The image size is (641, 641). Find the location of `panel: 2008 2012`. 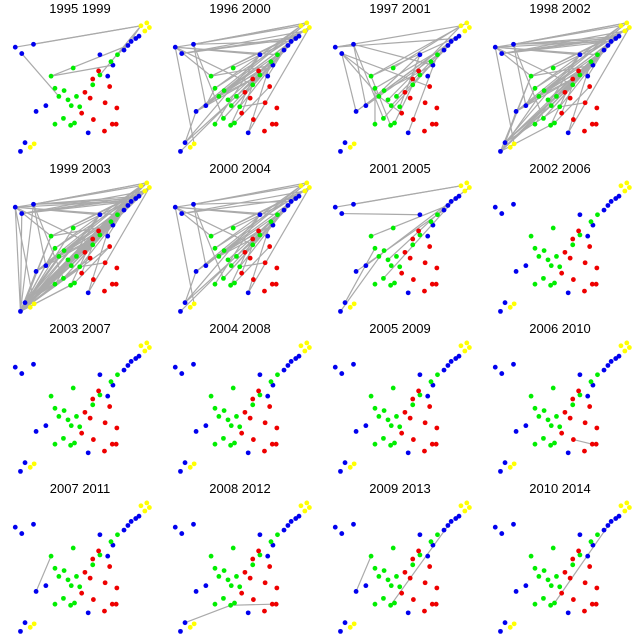

panel: 2008 2012 is located at coordinates (240, 560).